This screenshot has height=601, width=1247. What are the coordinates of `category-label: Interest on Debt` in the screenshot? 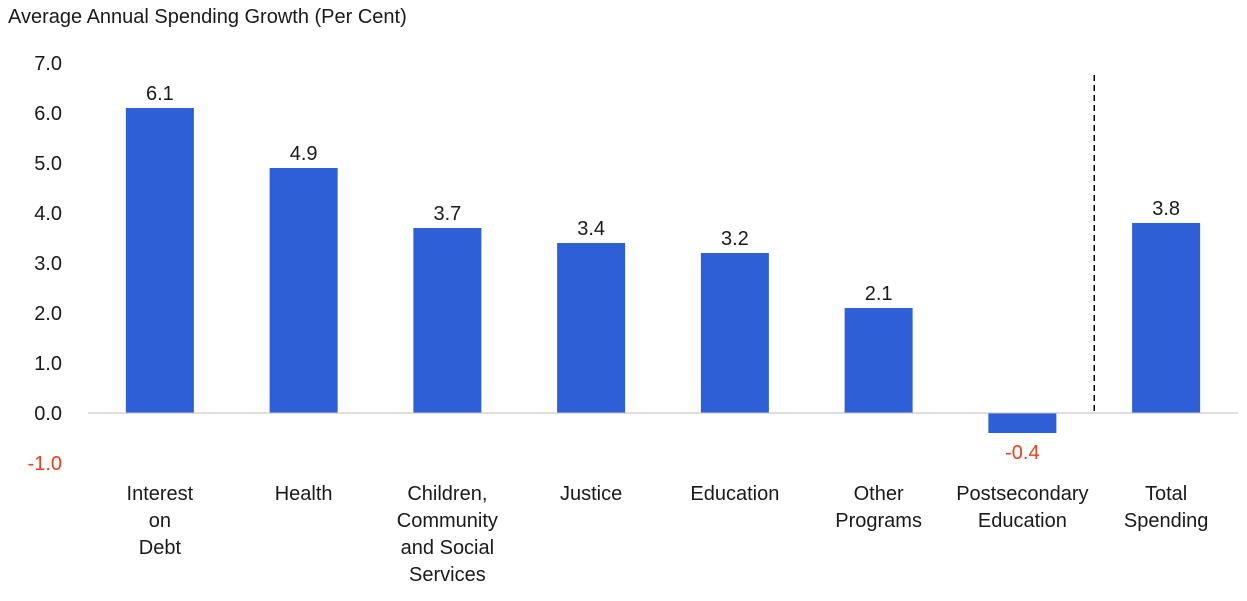 It's located at (160, 521).